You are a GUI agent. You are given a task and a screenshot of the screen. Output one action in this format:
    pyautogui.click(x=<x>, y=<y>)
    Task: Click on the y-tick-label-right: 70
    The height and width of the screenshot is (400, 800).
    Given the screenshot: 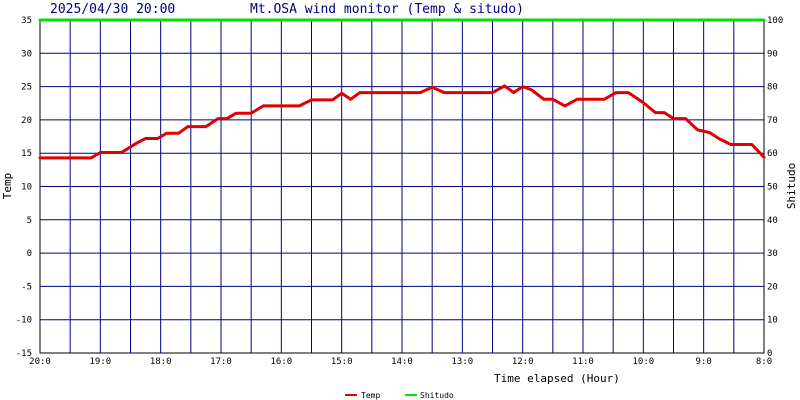 What is the action you would take?
    pyautogui.click(x=772, y=121)
    